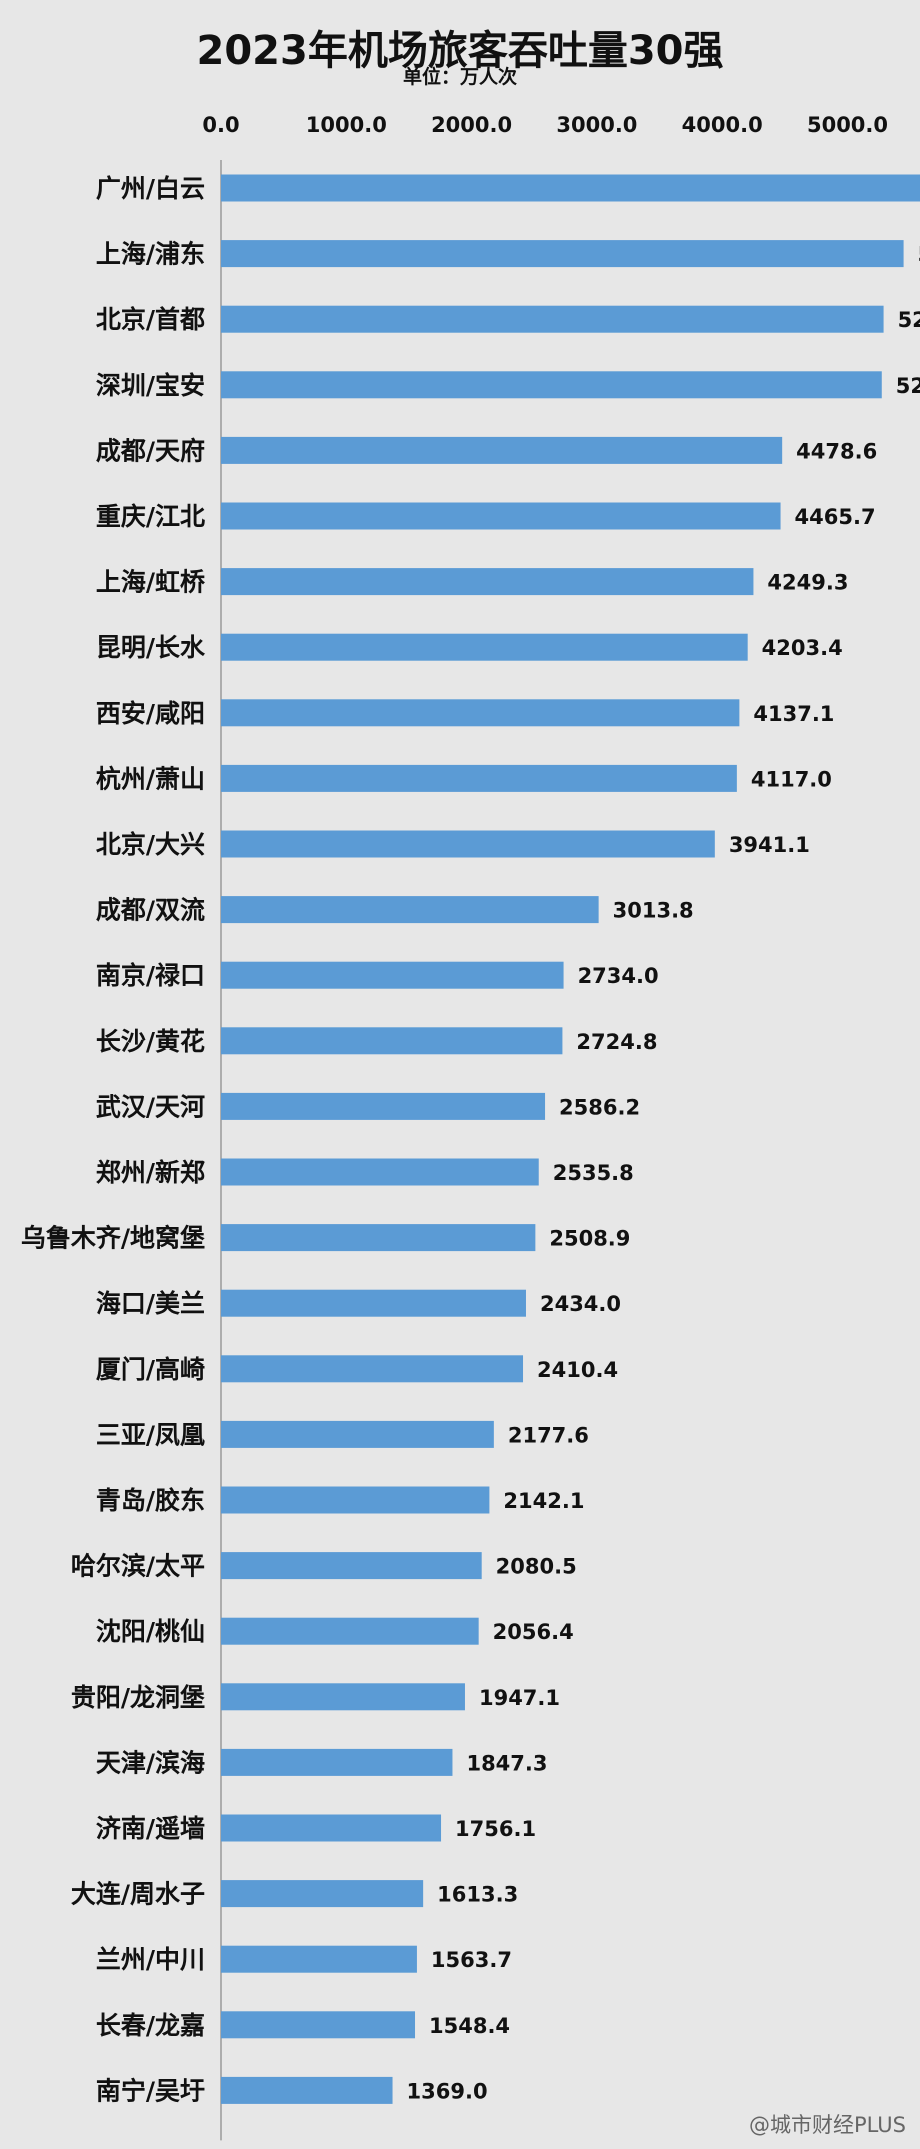 The height and width of the screenshot is (2149, 920). I want to click on category-label: 上海/虹桥, so click(150, 582).